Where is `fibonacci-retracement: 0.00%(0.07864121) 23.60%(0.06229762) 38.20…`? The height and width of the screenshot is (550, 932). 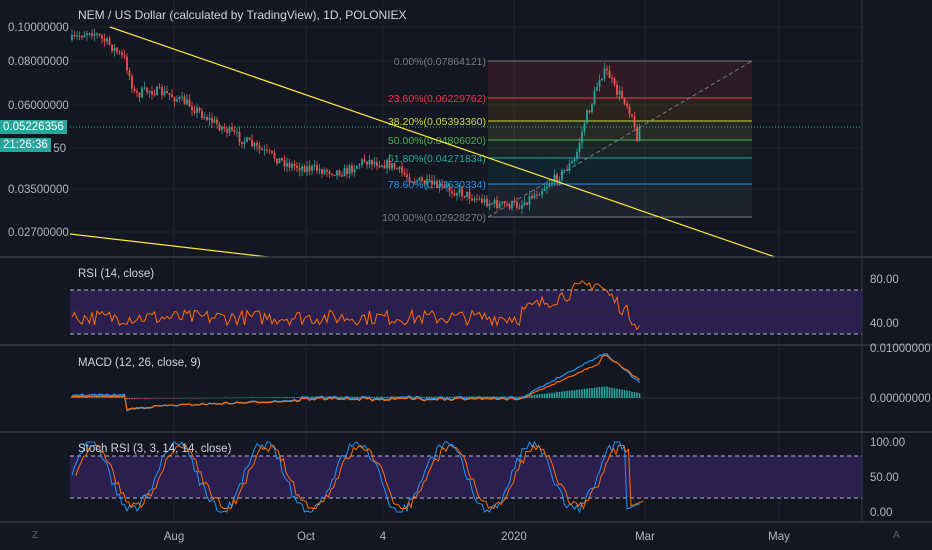
fibonacci-retracement: 0.00%(0.07864121) 23.60%(0.06229762) 38.20… is located at coordinates (567, 140).